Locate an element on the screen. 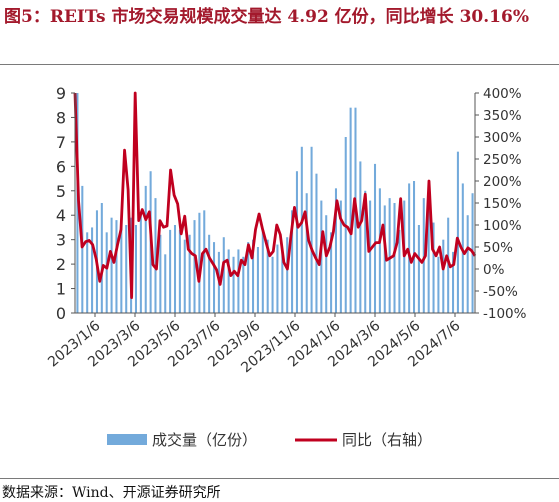  right-tick-label: 400% is located at coordinates (502, 94).